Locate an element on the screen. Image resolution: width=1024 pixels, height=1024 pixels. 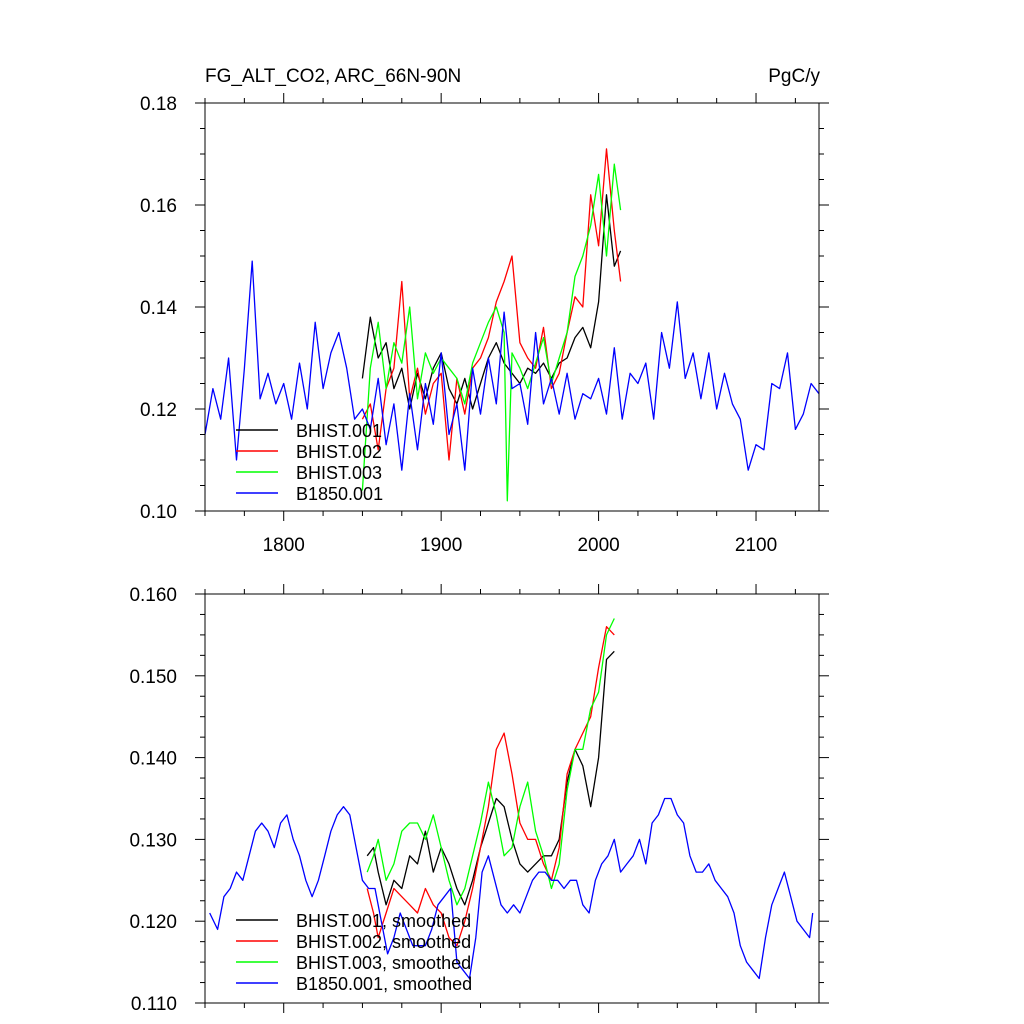
y-tick-label: 0.16 is located at coordinates (158, 206).